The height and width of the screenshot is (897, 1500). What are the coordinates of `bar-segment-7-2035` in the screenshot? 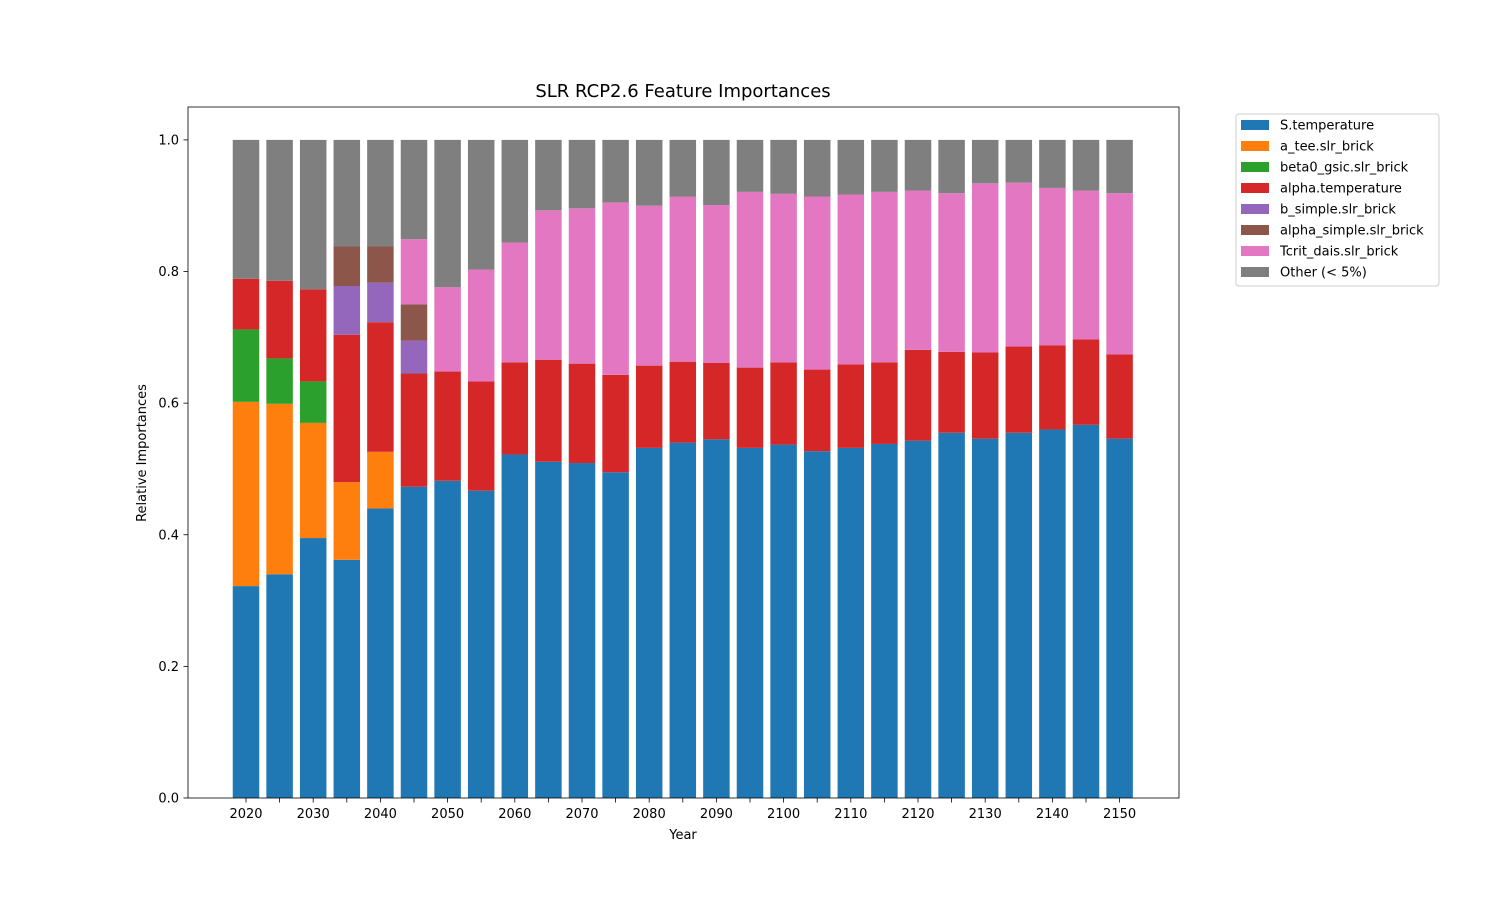 It's located at (347, 193).